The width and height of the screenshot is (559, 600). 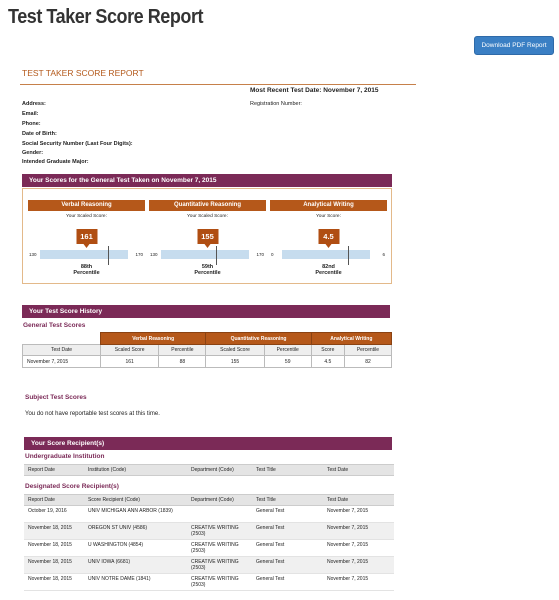 I want to click on quant-panel-title: Quantitative Reasoning, so click(x=207, y=205).